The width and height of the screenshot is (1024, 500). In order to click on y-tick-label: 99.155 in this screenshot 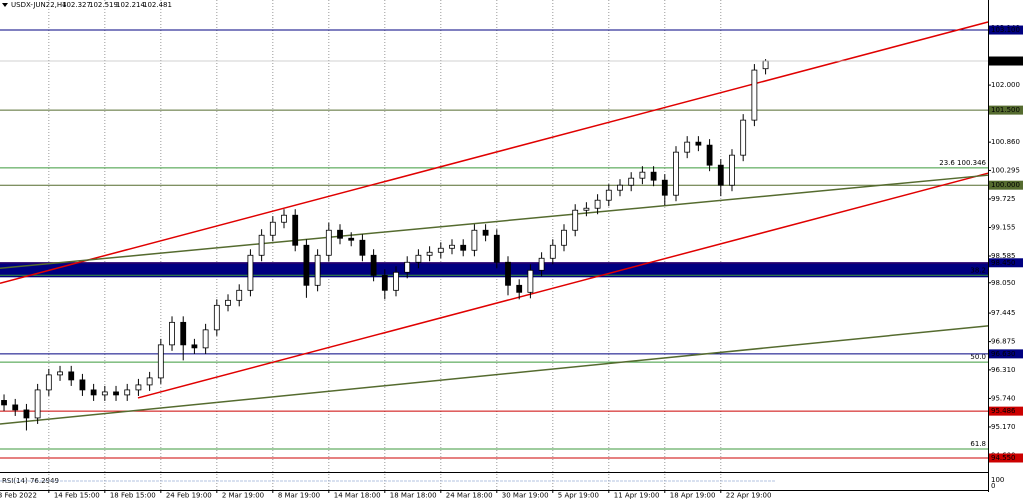, I will do `click(1003, 227)`.